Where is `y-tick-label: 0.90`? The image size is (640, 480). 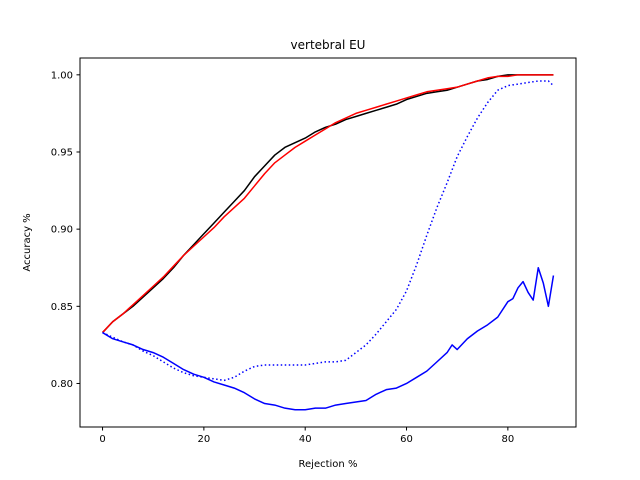 y-tick-label: 0.90 is located at coordinates (62, 230).